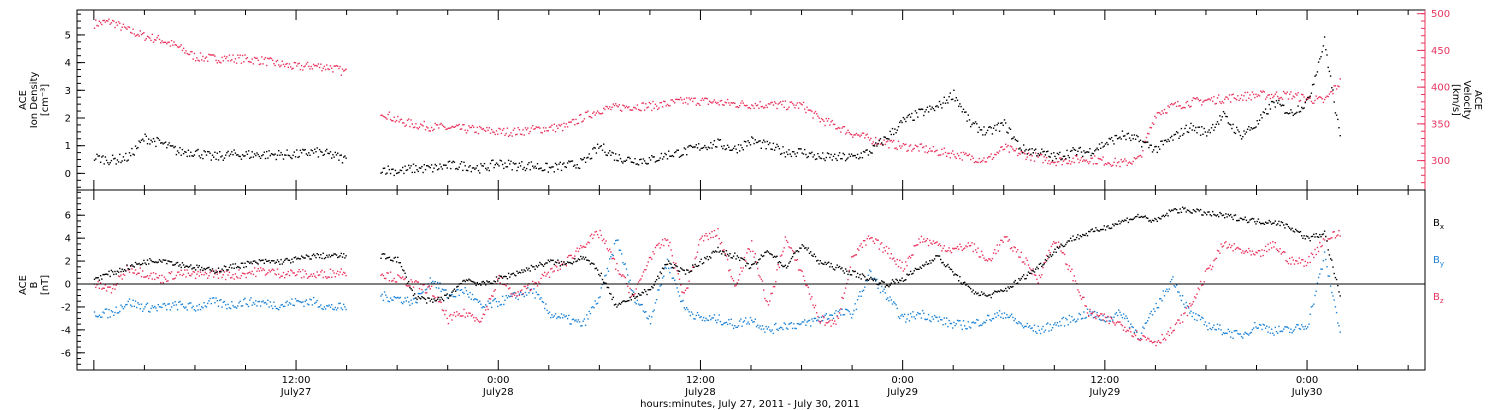 Image resolution: width=1500 pixels, height=410 pixels. Describe the element at coordinates (23, 100) in the screenshot. I see `density-axis-label-line1: ACE` at that location.